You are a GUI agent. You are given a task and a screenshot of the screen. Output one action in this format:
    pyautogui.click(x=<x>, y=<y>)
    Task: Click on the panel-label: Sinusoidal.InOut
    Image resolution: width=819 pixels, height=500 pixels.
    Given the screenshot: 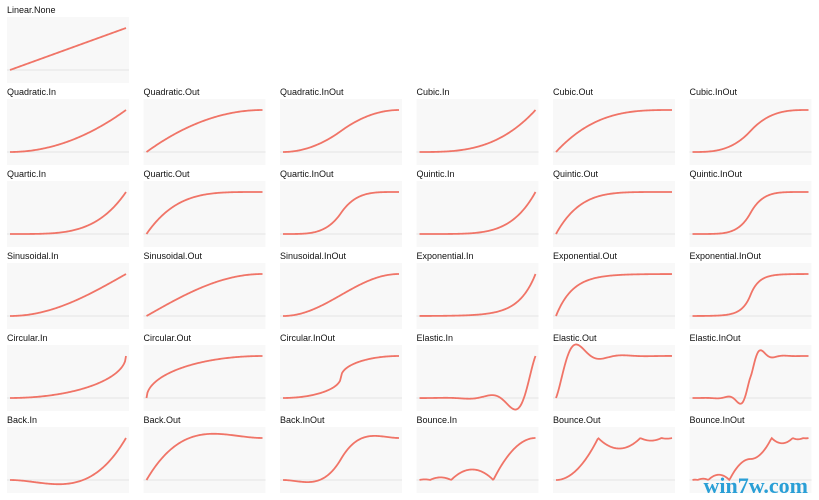 What is the action you would take?
    pyautogui.click(x=313, y=256)
    